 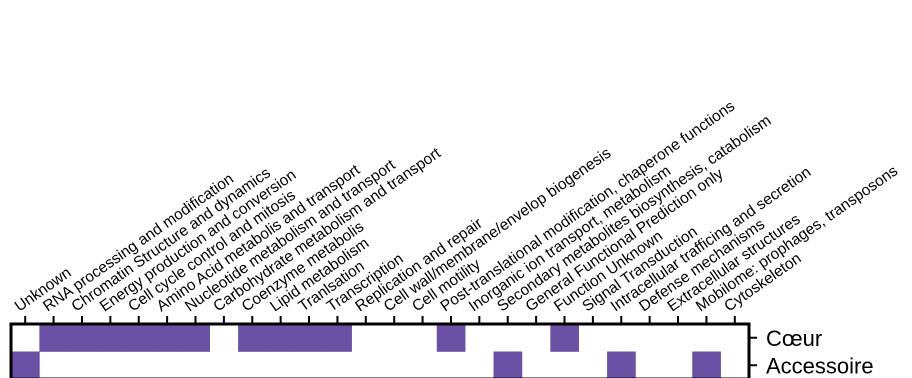 What do you see at coordinates (820, 365) in the screenshot?
I see `row-label: Accessoire` at bounding box center [820, 365].